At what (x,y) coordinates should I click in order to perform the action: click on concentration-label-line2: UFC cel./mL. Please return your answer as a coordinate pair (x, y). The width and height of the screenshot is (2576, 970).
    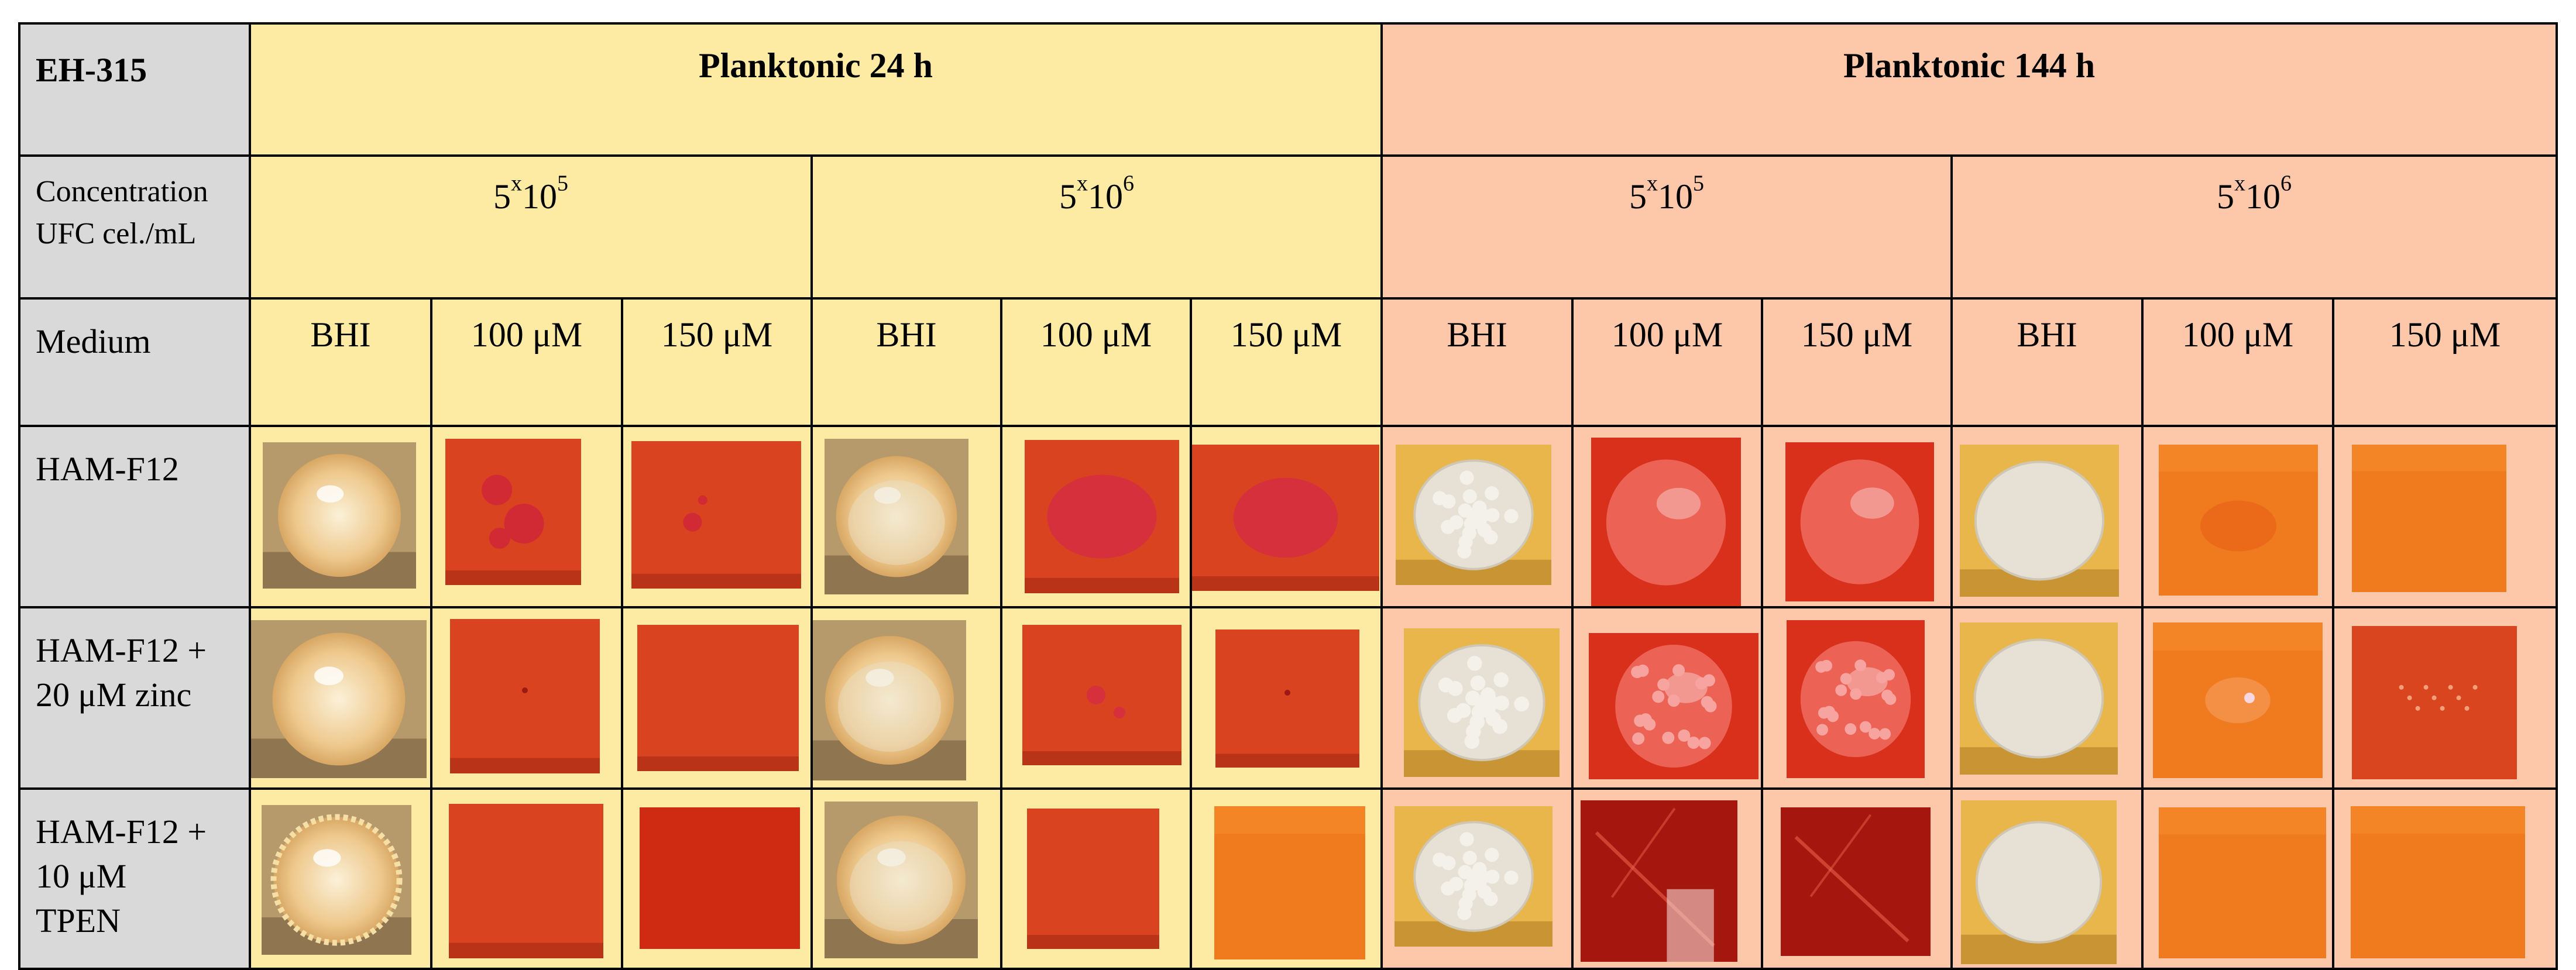
    Looking at the image, I should click on (116, 233).